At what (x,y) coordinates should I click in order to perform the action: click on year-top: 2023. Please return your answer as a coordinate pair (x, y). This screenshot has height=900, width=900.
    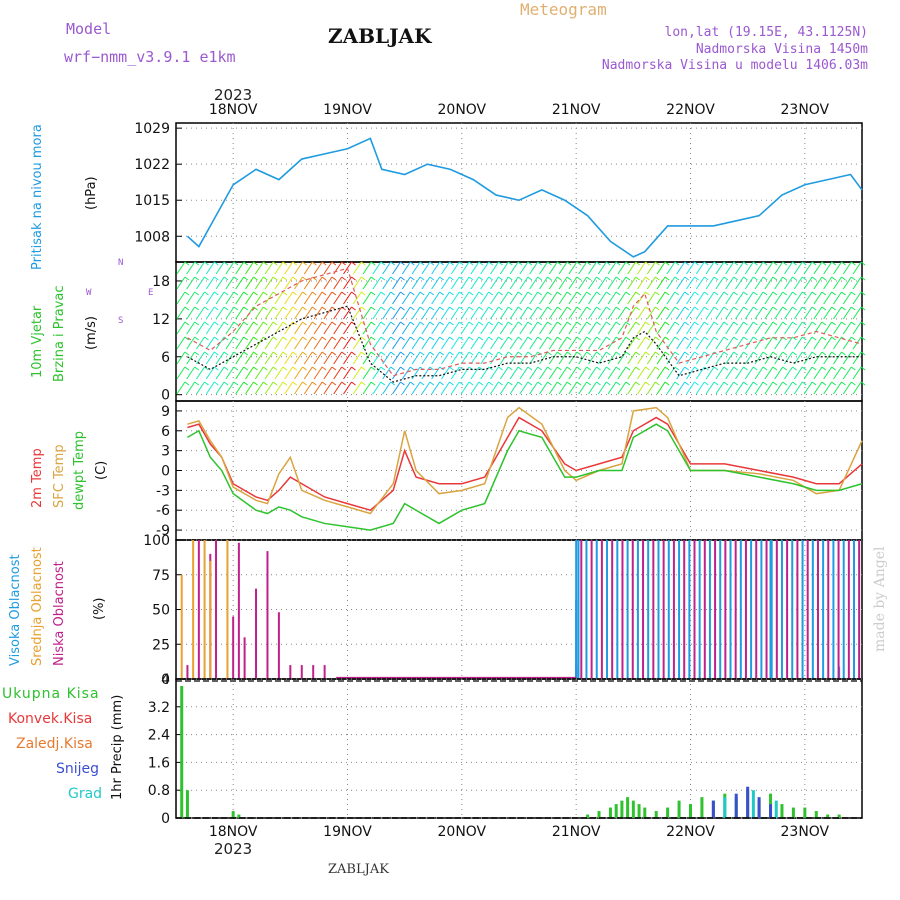
    Looking at the image, I should click on (233, 95).